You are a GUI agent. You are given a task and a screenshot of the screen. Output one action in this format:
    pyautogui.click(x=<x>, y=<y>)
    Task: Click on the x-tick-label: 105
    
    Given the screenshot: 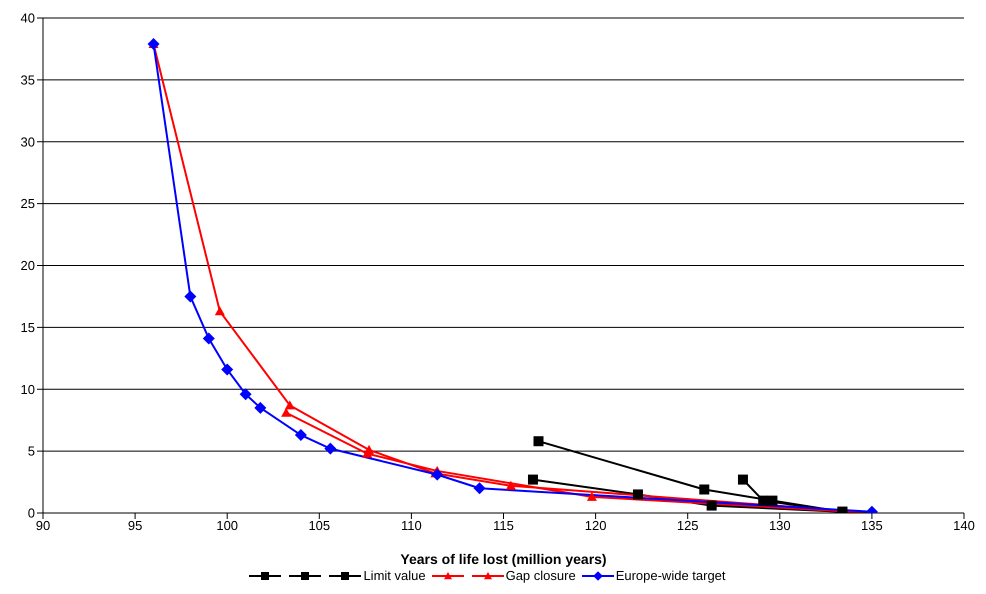 What is the action you would take?
    pyautogui.click(x=319, y=526)
    